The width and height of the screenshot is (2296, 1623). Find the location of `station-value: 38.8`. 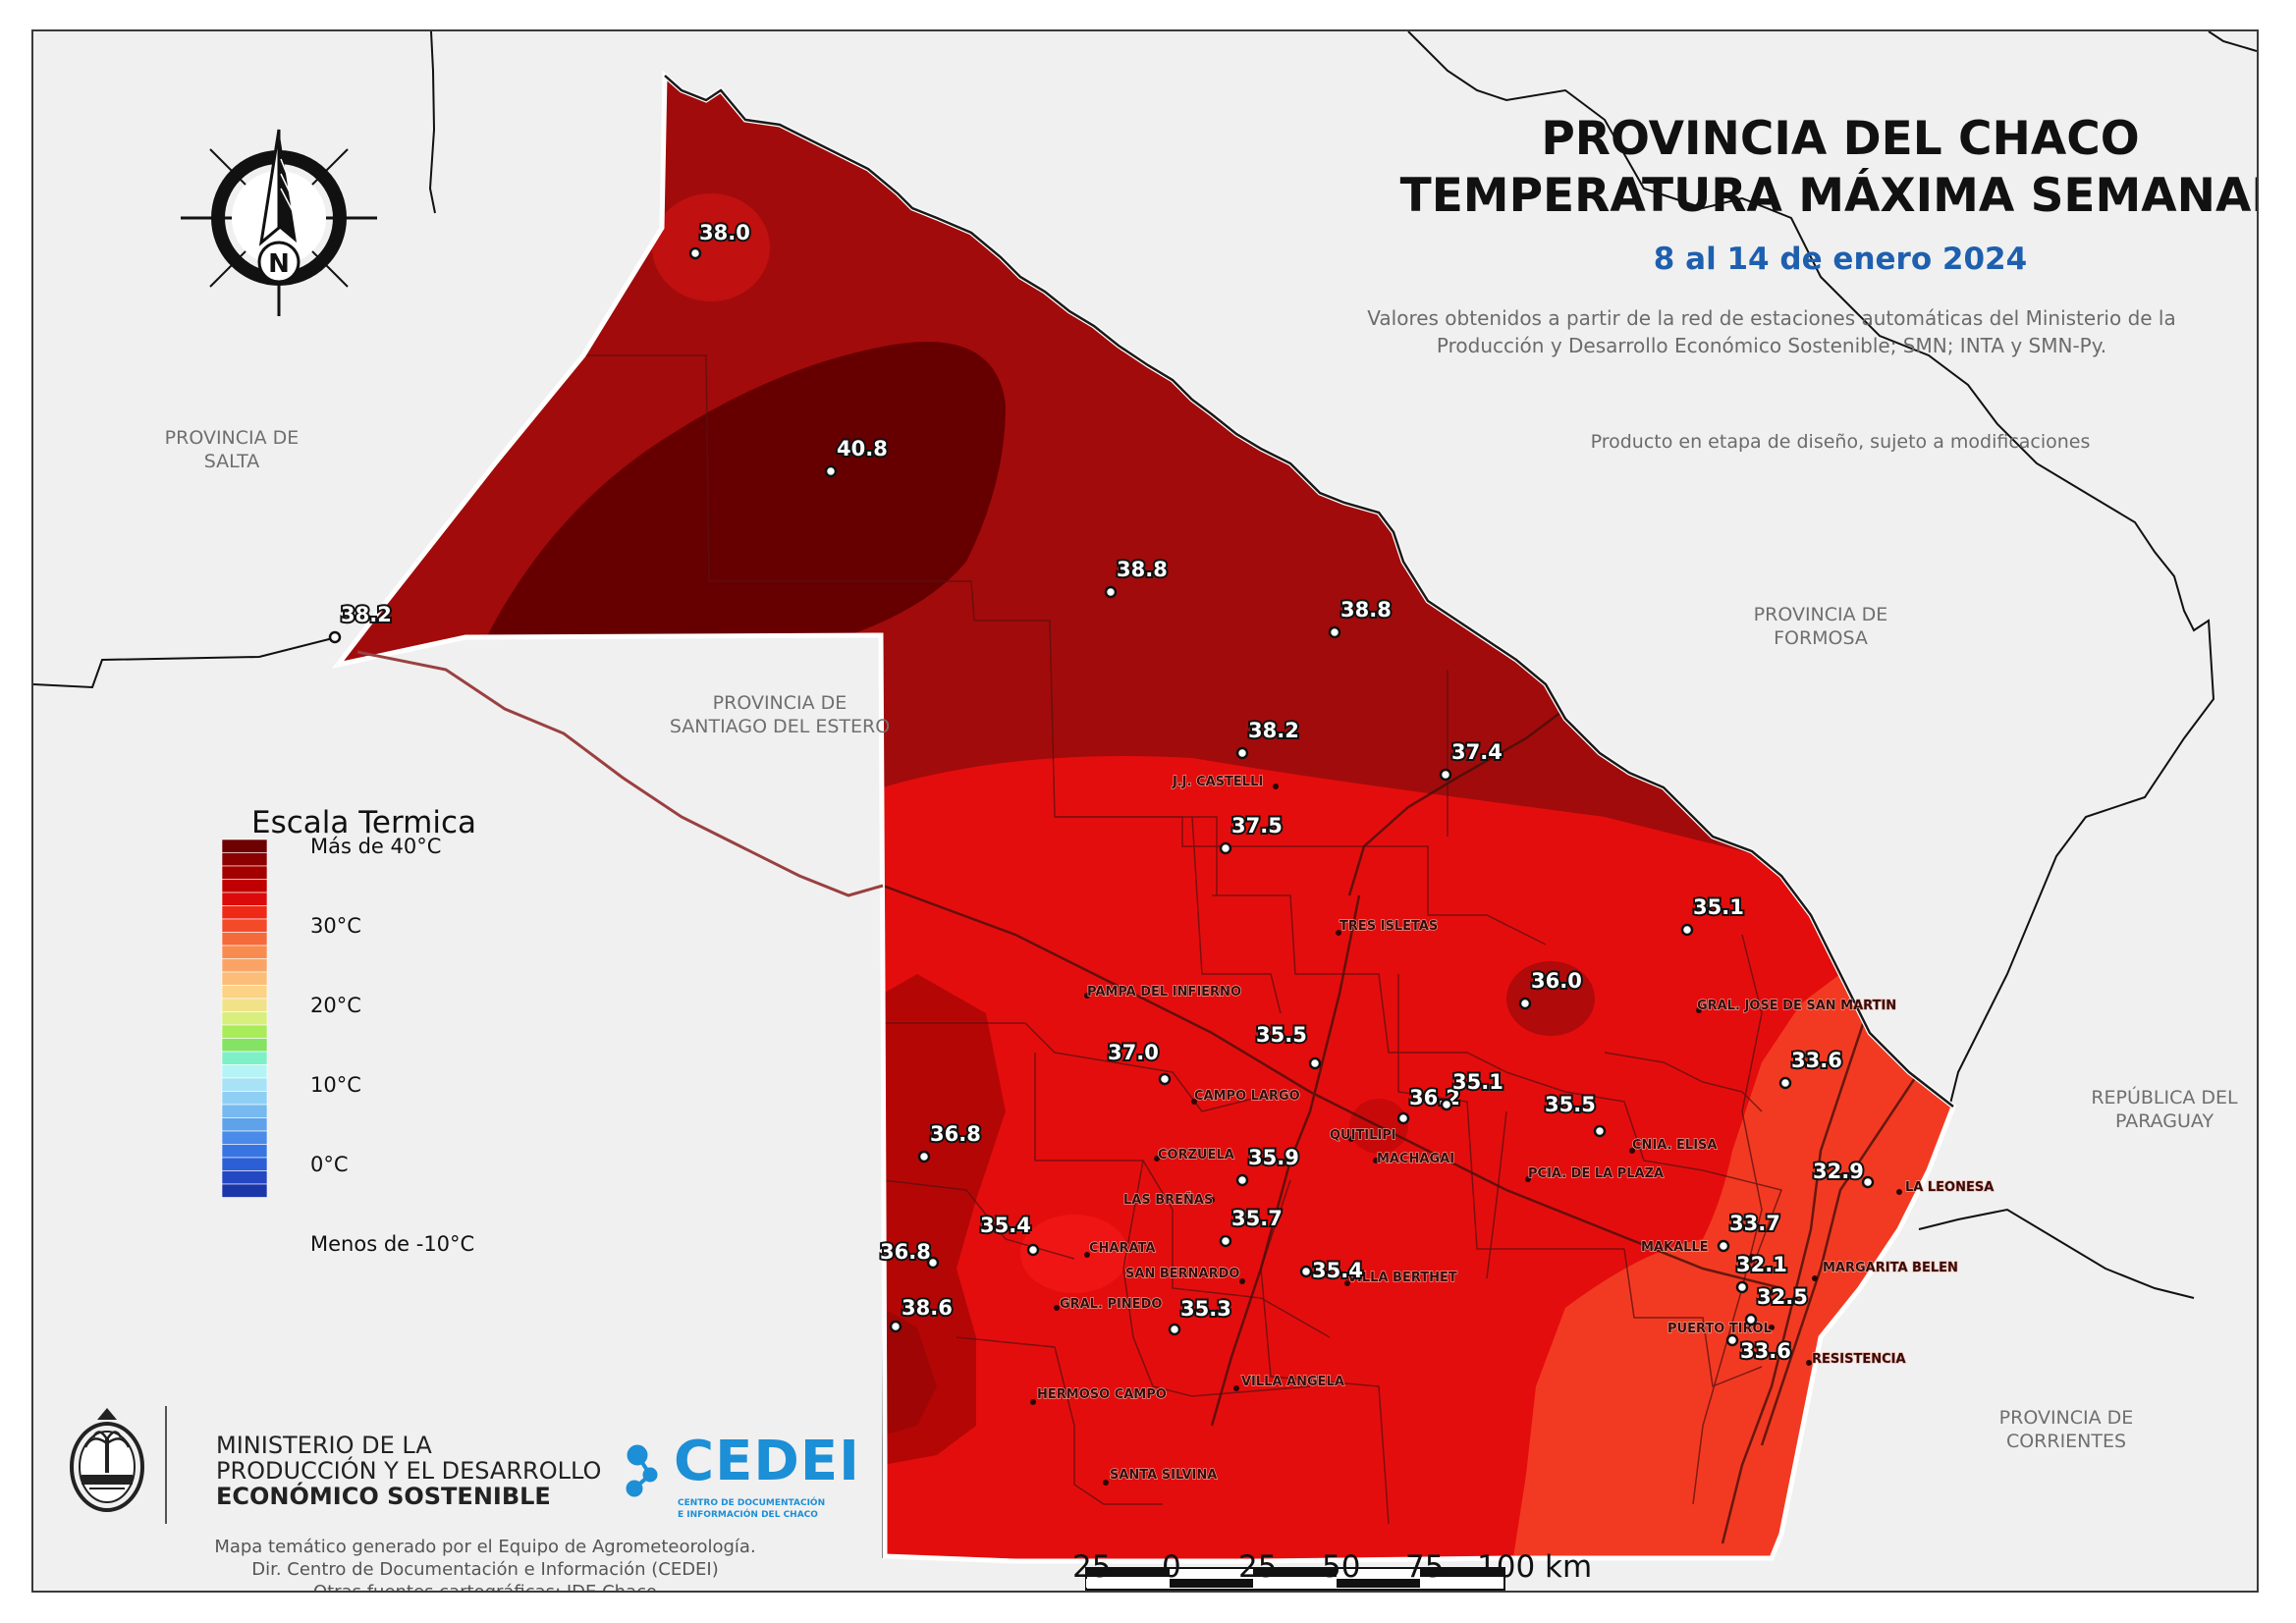

station-value: 38.8 is located at coordinates (1142, 570).